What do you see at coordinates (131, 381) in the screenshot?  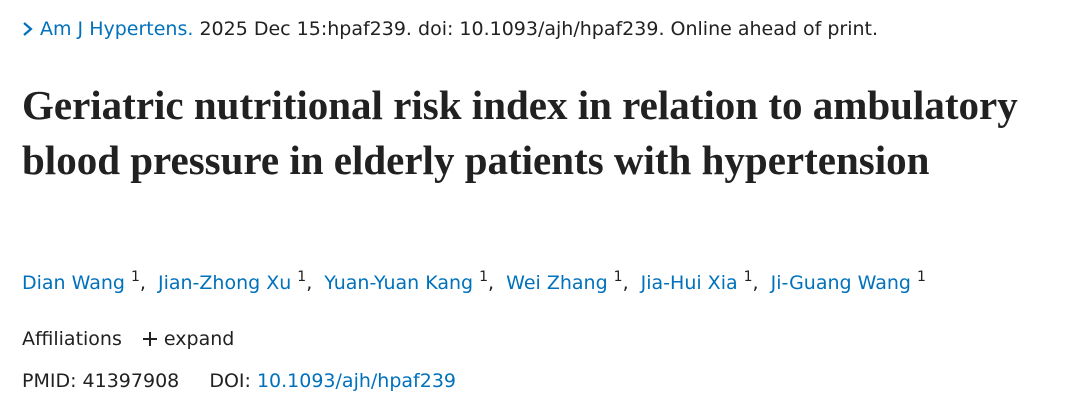 I see `pmid: 41397908` at bounding box center [131, 381].